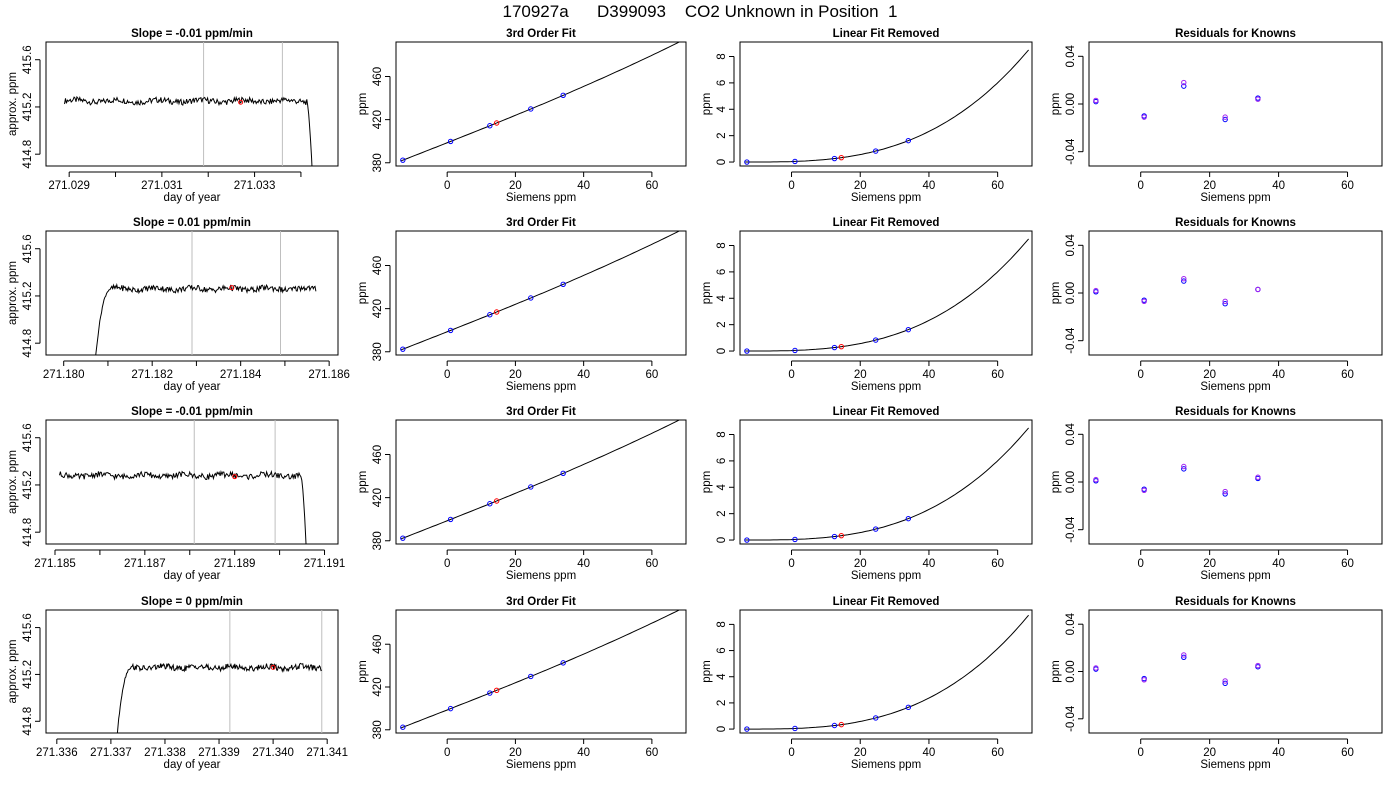  What do you see at coordinates (887, 106) in the screenshot?
I see `nonlinear-residual-curve` at bounding box center [887, 106].